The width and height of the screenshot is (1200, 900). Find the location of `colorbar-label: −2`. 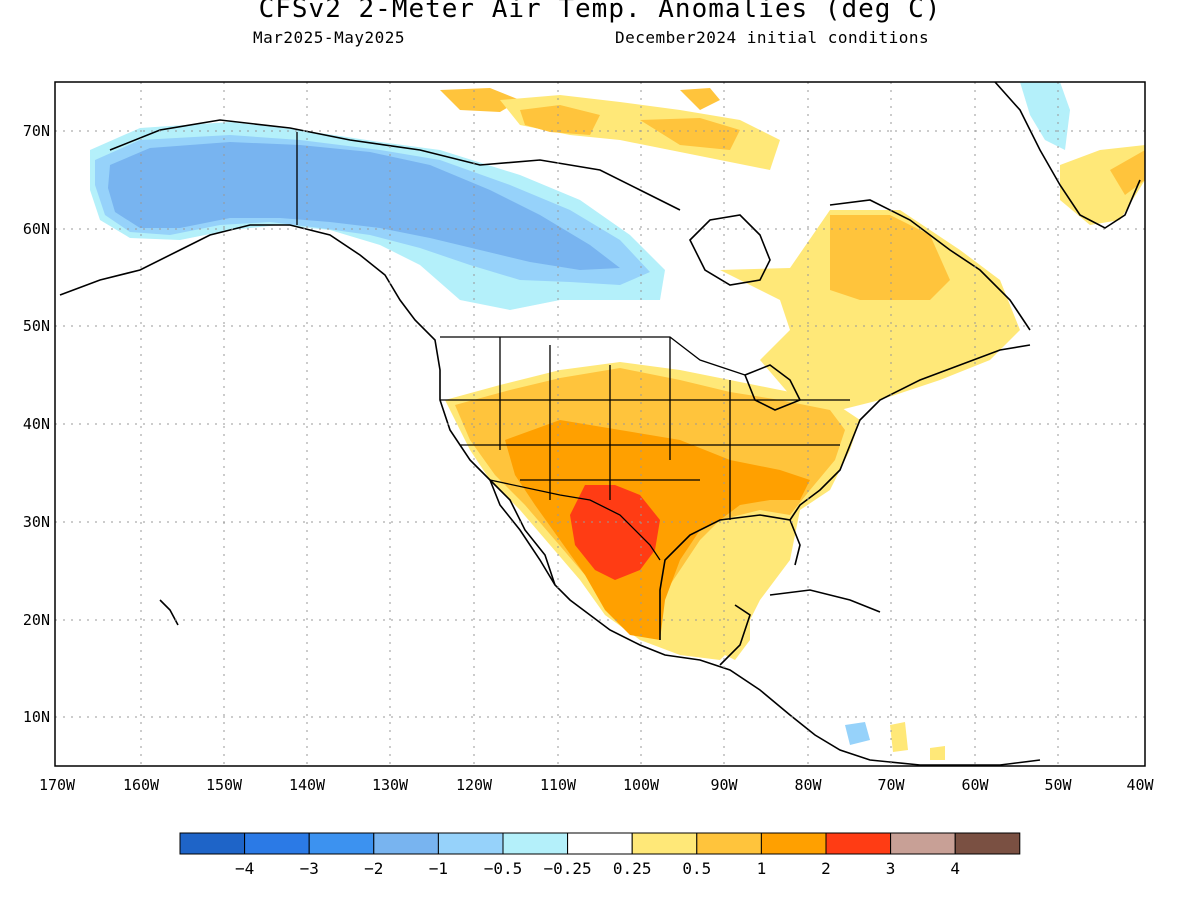

colorbar-label: −2 is located at coordinates (373, 868).